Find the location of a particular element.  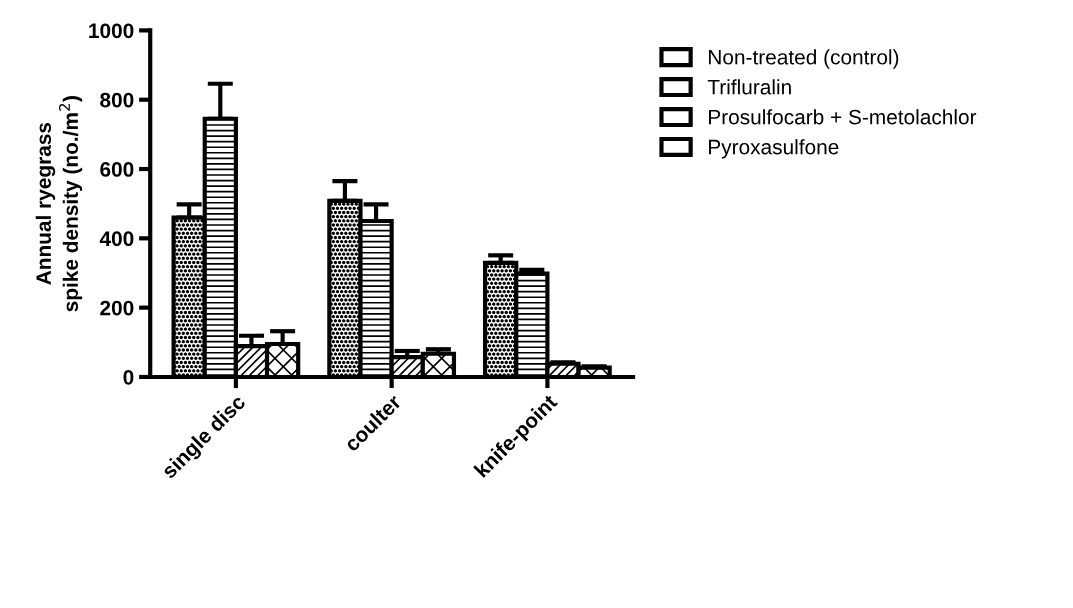

text: Non-treated (control) is located at coordinates (804, 59).